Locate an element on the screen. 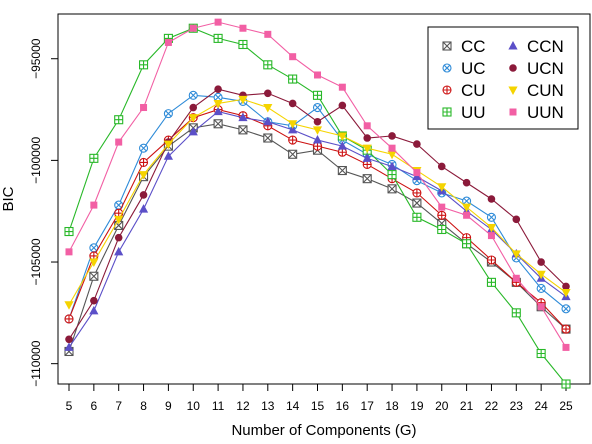 This screenshot has height=444, width=592. y-tick-label: −105000 is located at coordinates (36, 261).